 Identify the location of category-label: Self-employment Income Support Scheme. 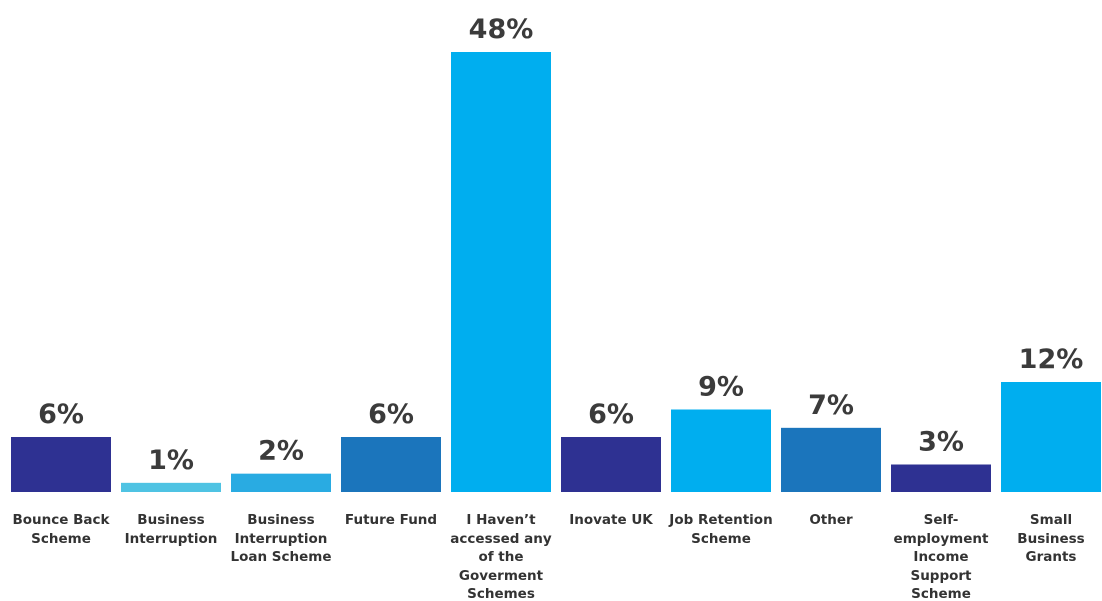
(941, 556).